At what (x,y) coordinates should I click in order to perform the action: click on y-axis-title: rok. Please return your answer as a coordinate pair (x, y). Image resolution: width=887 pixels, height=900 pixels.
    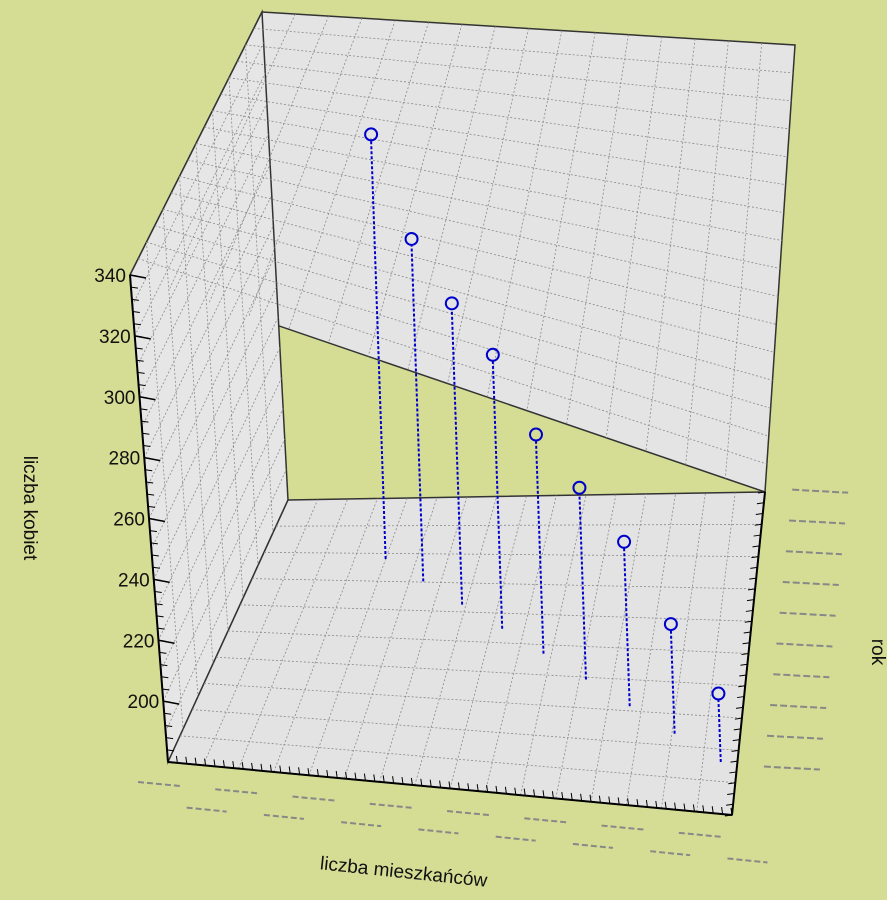
    Looking at the image, I should click on (877, 652).